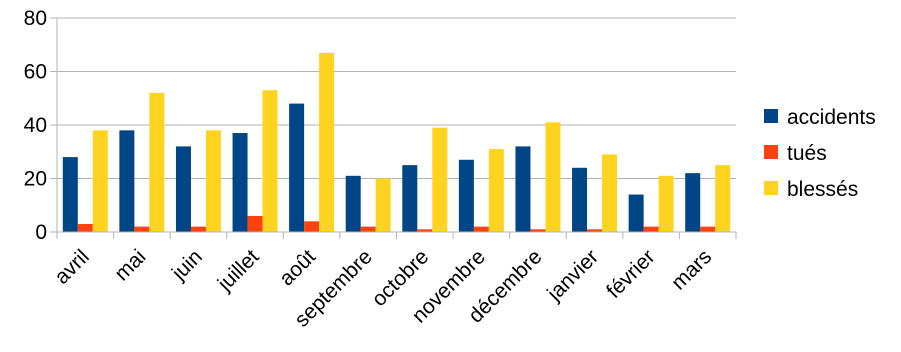  What do you see at coordinates (553, 177) in the screenshot?
I see `bar-blessés-décembre` at bounding box center [553, 177].